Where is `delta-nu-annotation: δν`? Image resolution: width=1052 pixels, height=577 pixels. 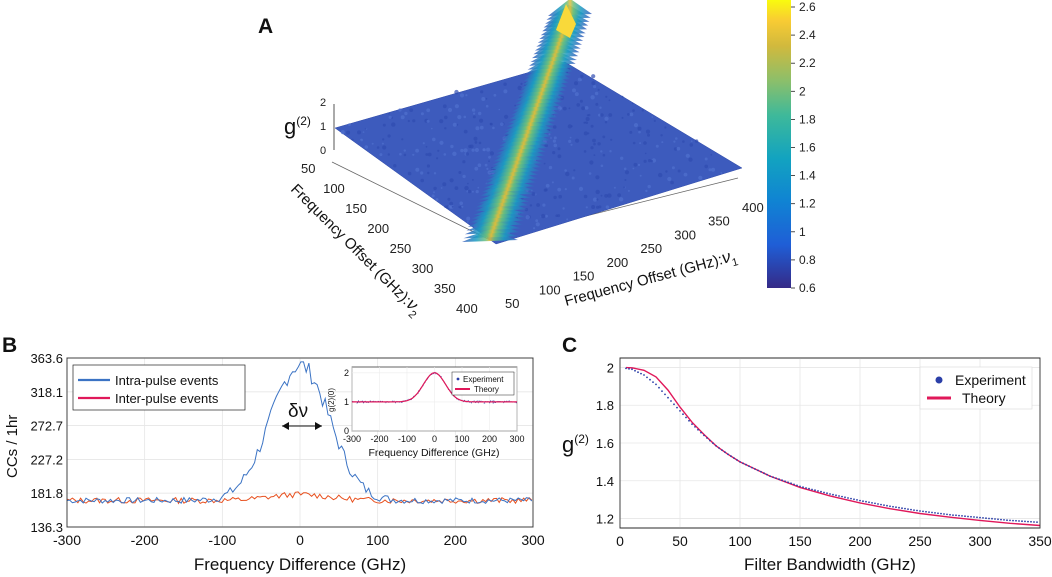 delta-nu-annotation: δν is located at coordinates (302, 415).